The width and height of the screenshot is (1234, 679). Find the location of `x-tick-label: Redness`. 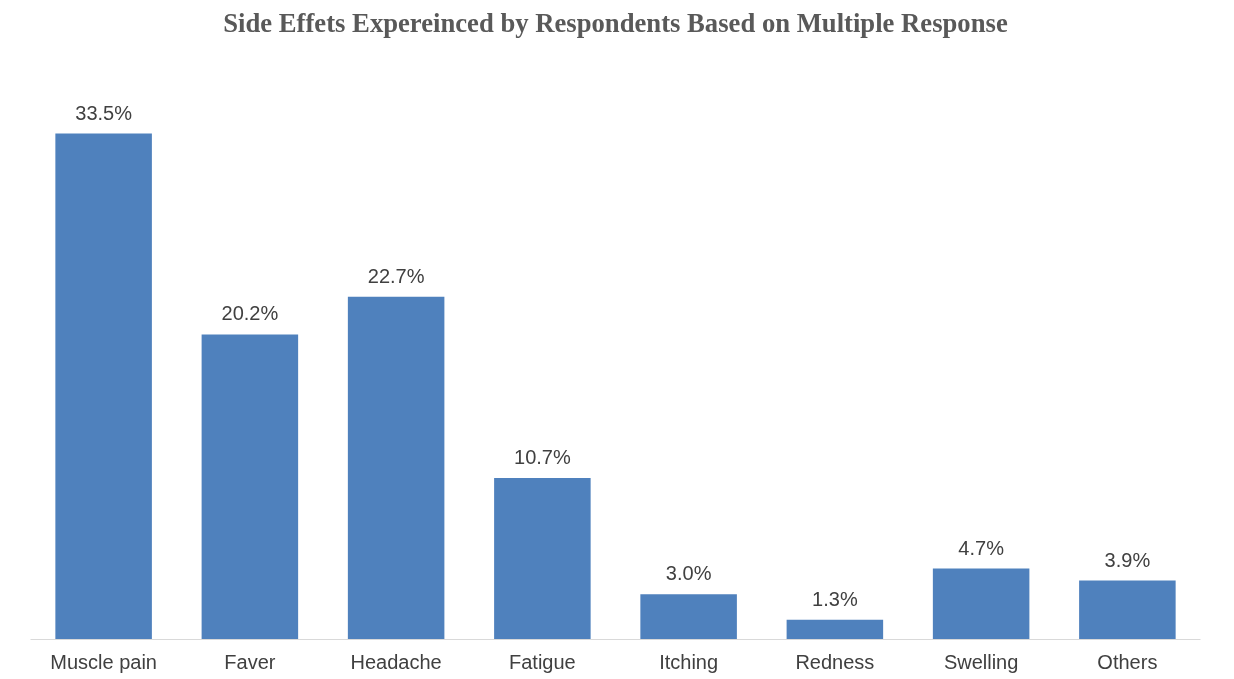

x-tick-label: Redness is located at coordinates (835, 661).